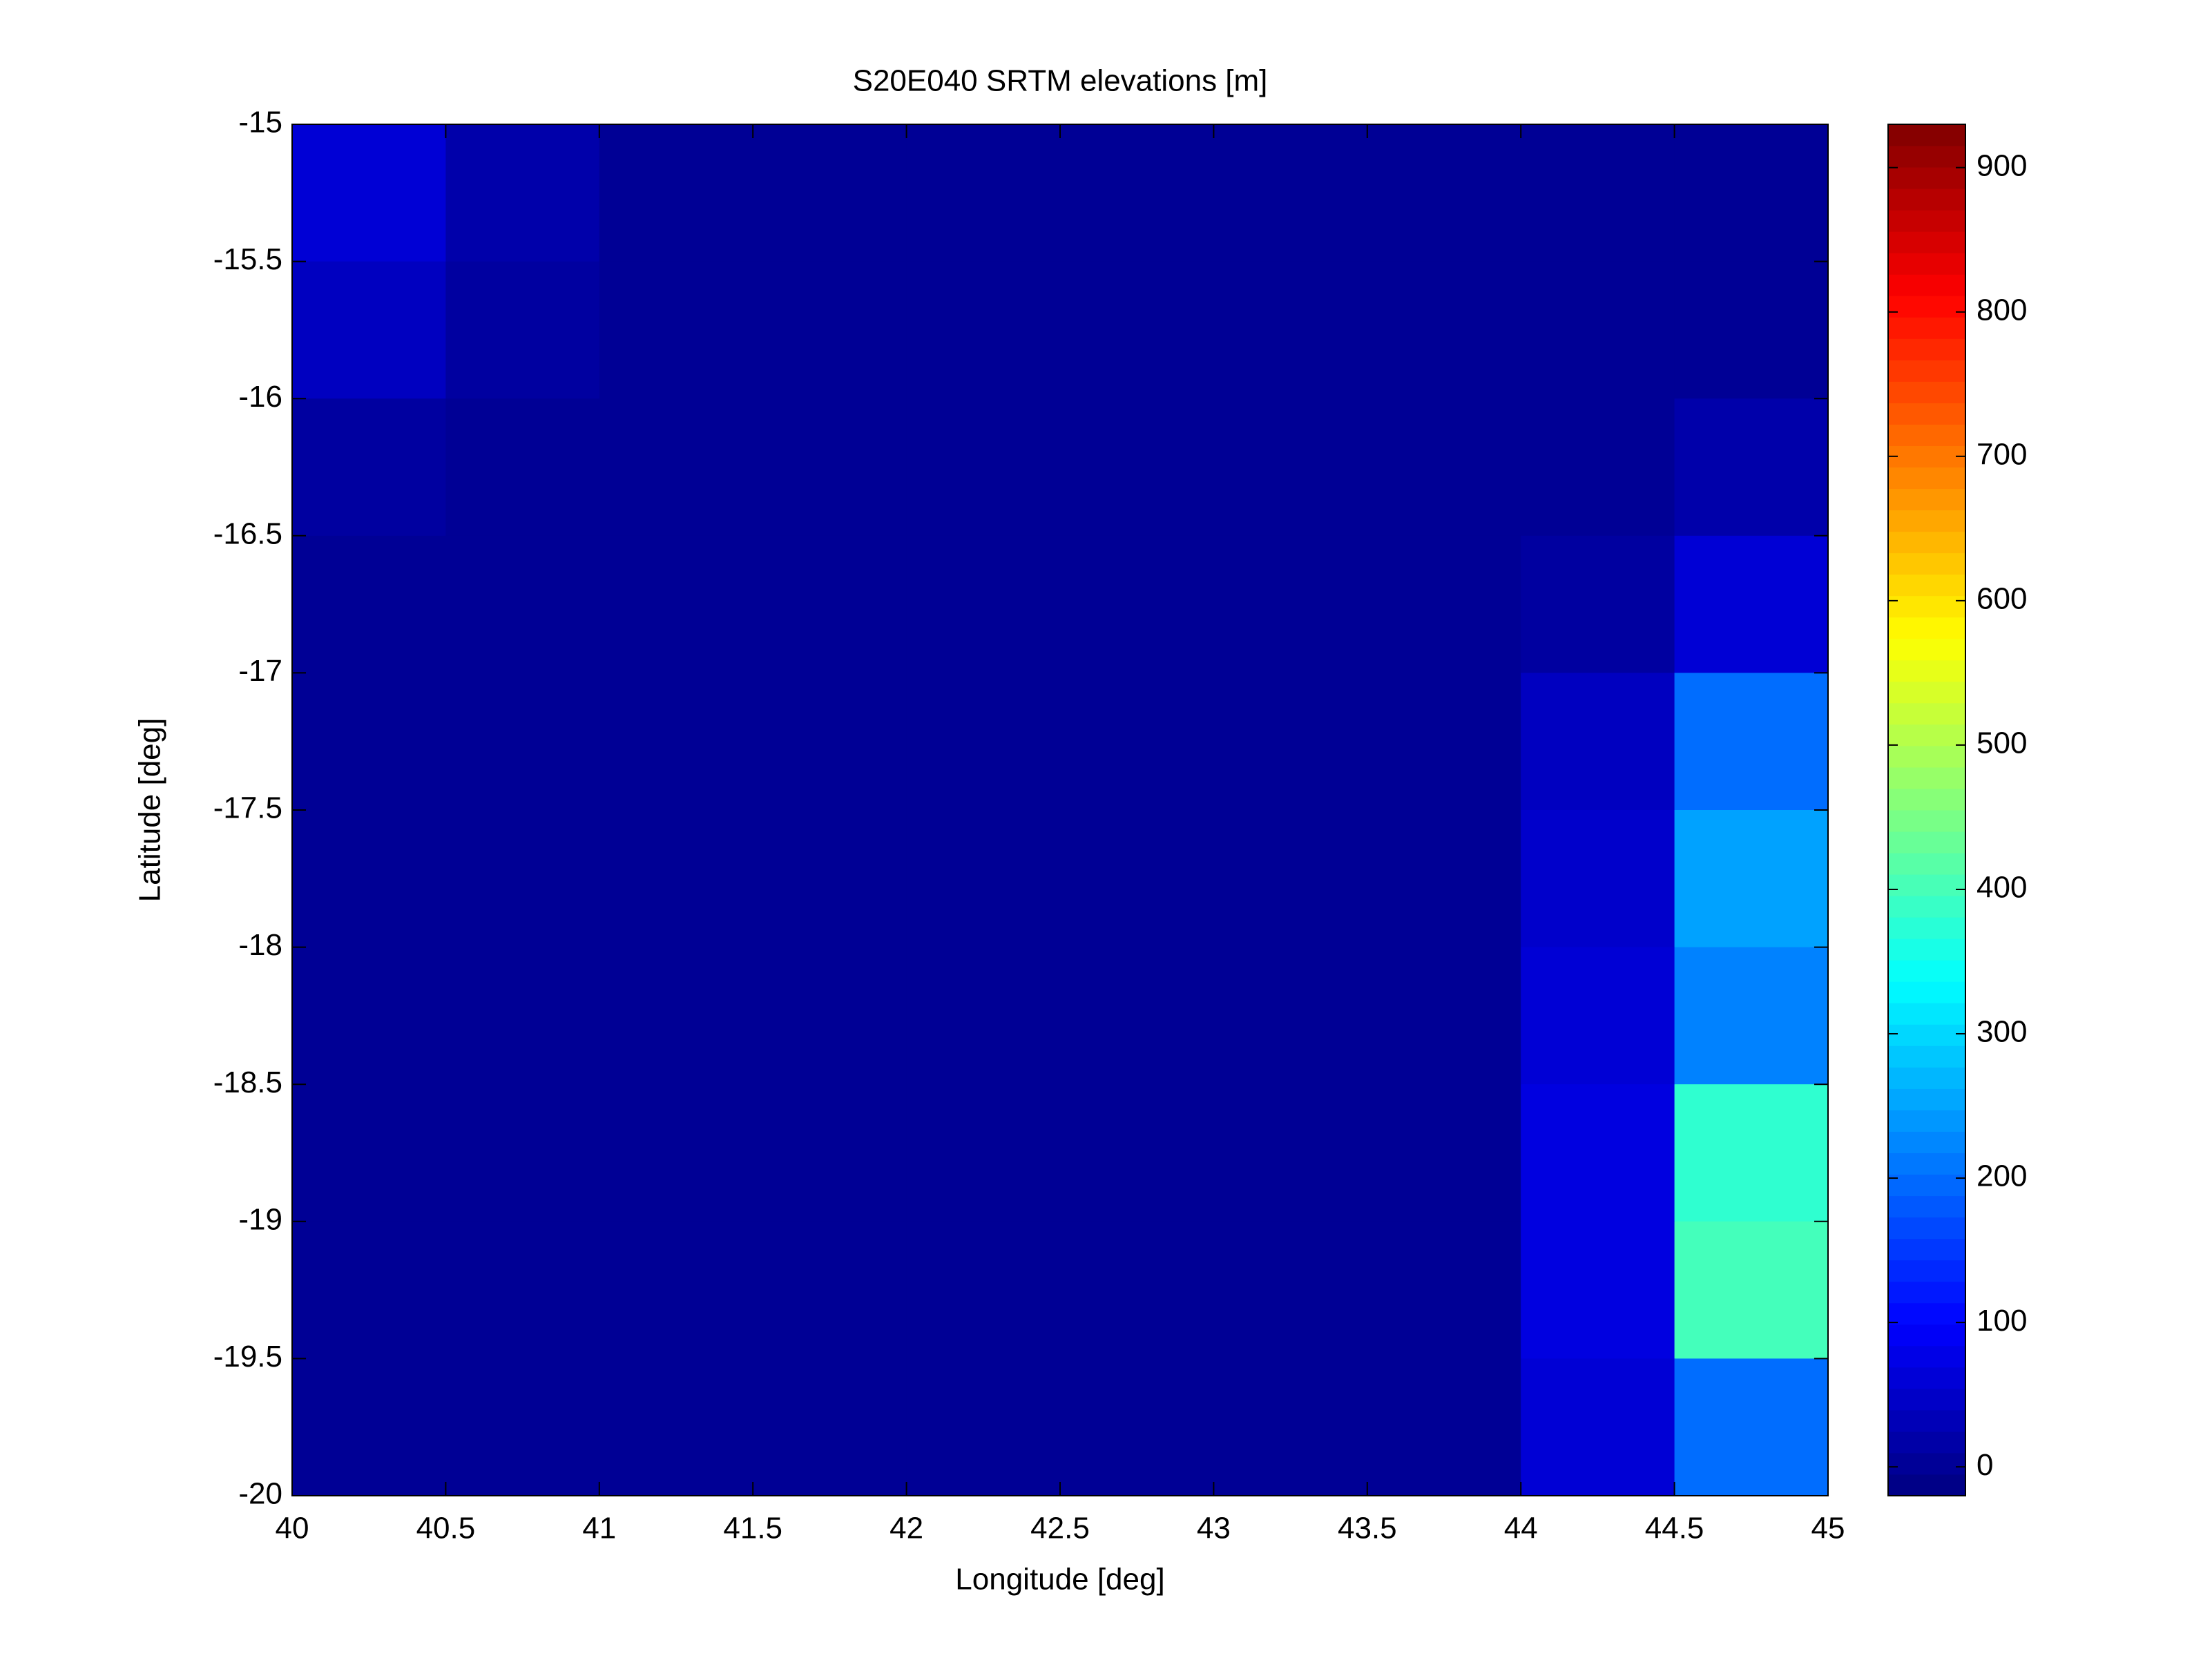  What do you see at coordinates (247, 533) in the screenshot?
I see `y-tick-label: -16.5` at bounding box center [247, 533].